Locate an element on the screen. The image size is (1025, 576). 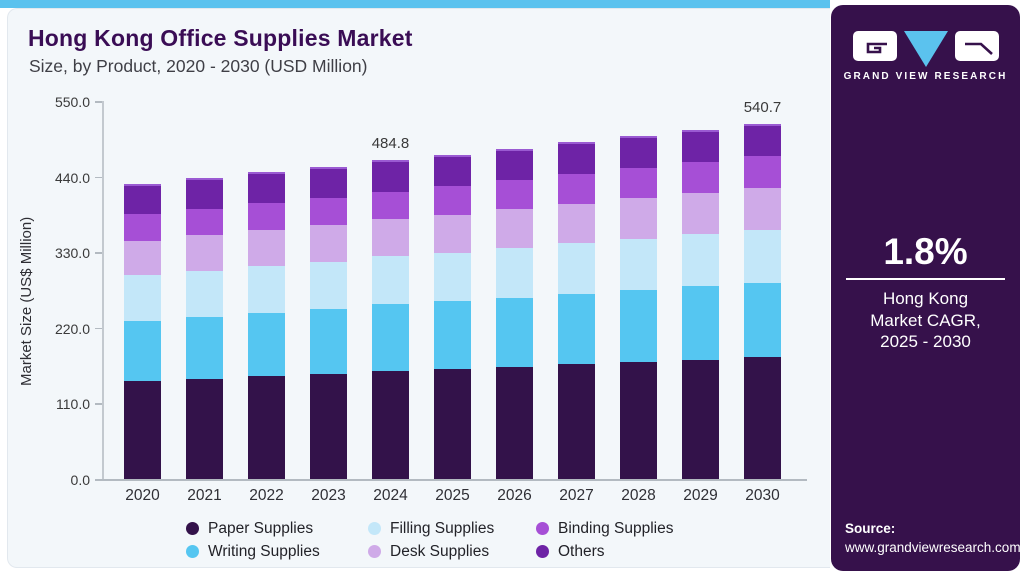
x-tick-label-2025: 2025 is located at coordinates (452, 495).